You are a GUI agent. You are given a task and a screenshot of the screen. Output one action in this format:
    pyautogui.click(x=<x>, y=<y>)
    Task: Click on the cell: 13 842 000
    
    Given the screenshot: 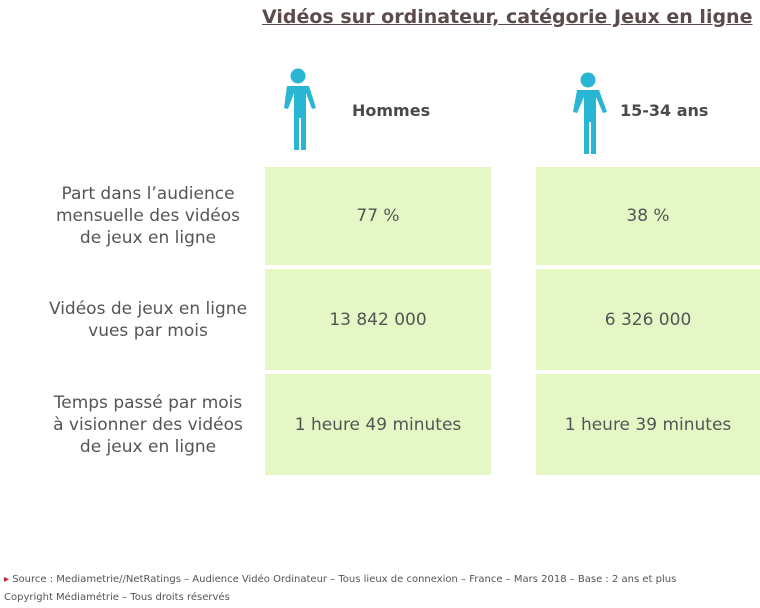 What is the action you would take?
    pyautogui.click(x=378, y=319)
    